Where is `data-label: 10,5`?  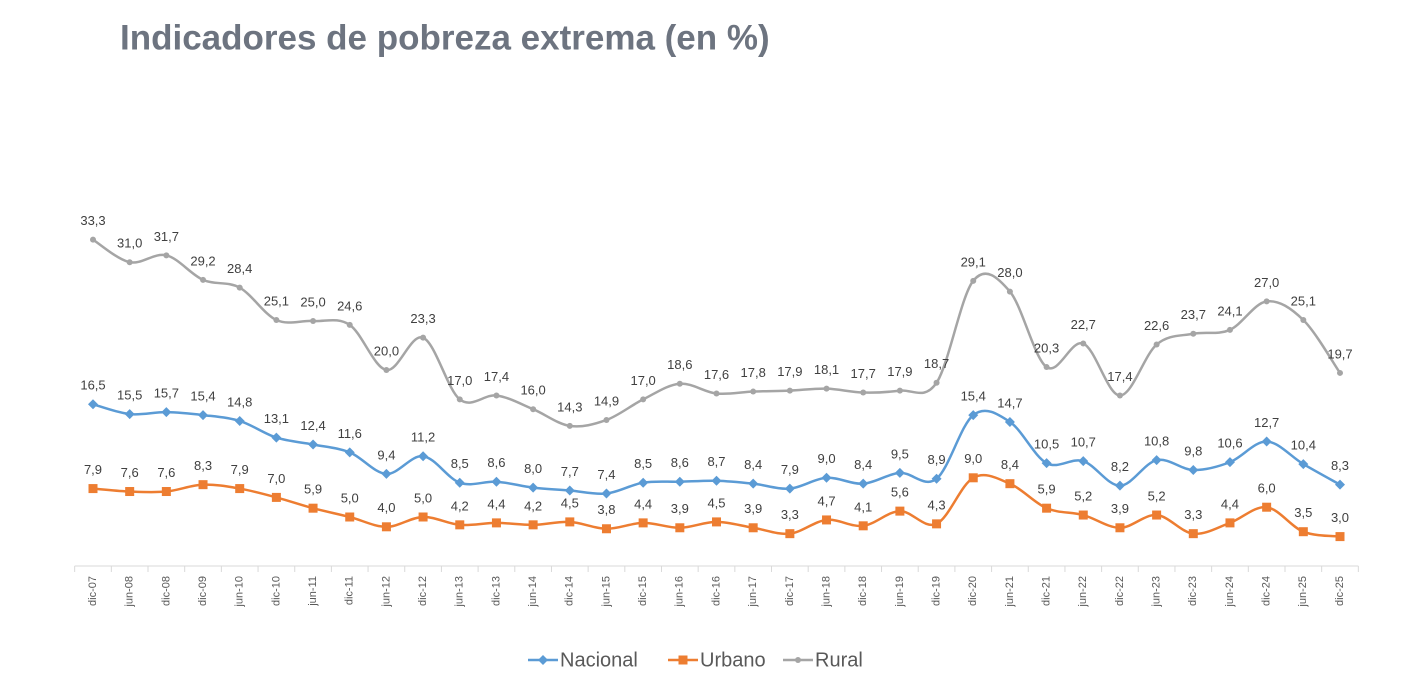 data-label: 10,5 is located at coordinates (1046, 444).